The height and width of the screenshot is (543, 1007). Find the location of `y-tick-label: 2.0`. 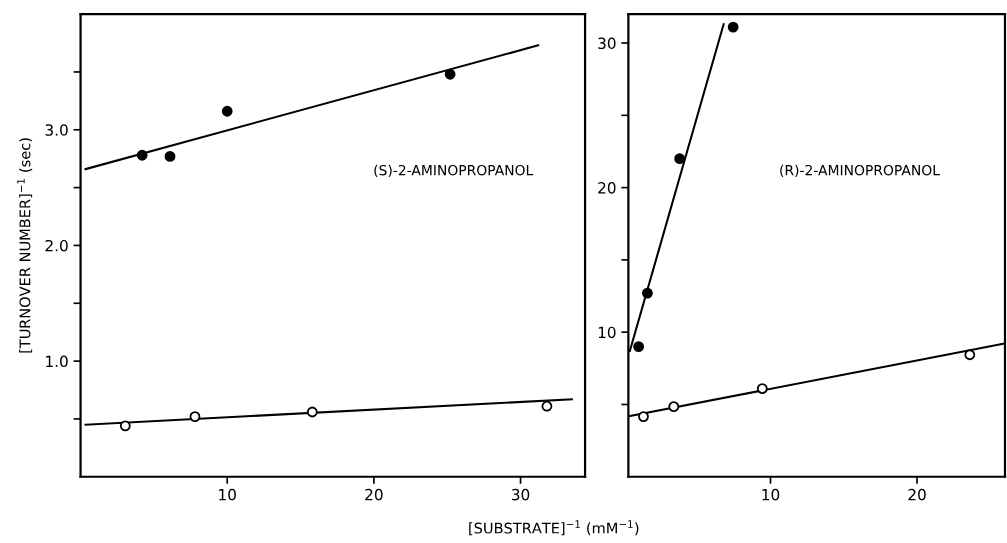

y-tick-label: 2.0 is located at coordinates (56, 245).